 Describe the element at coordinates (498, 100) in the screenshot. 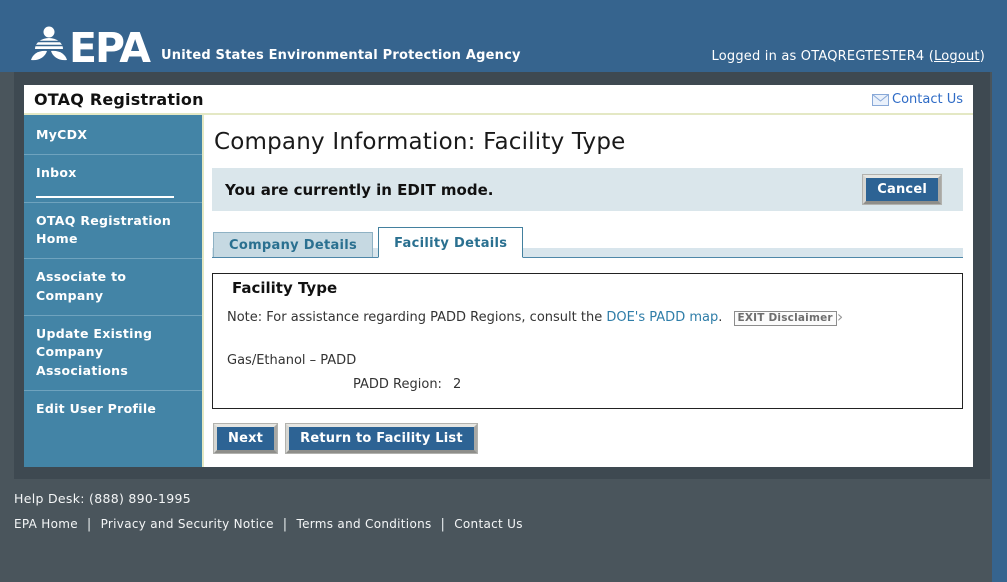

I see `app-title-bar: OTAQ Registration Contact Us` at that location.